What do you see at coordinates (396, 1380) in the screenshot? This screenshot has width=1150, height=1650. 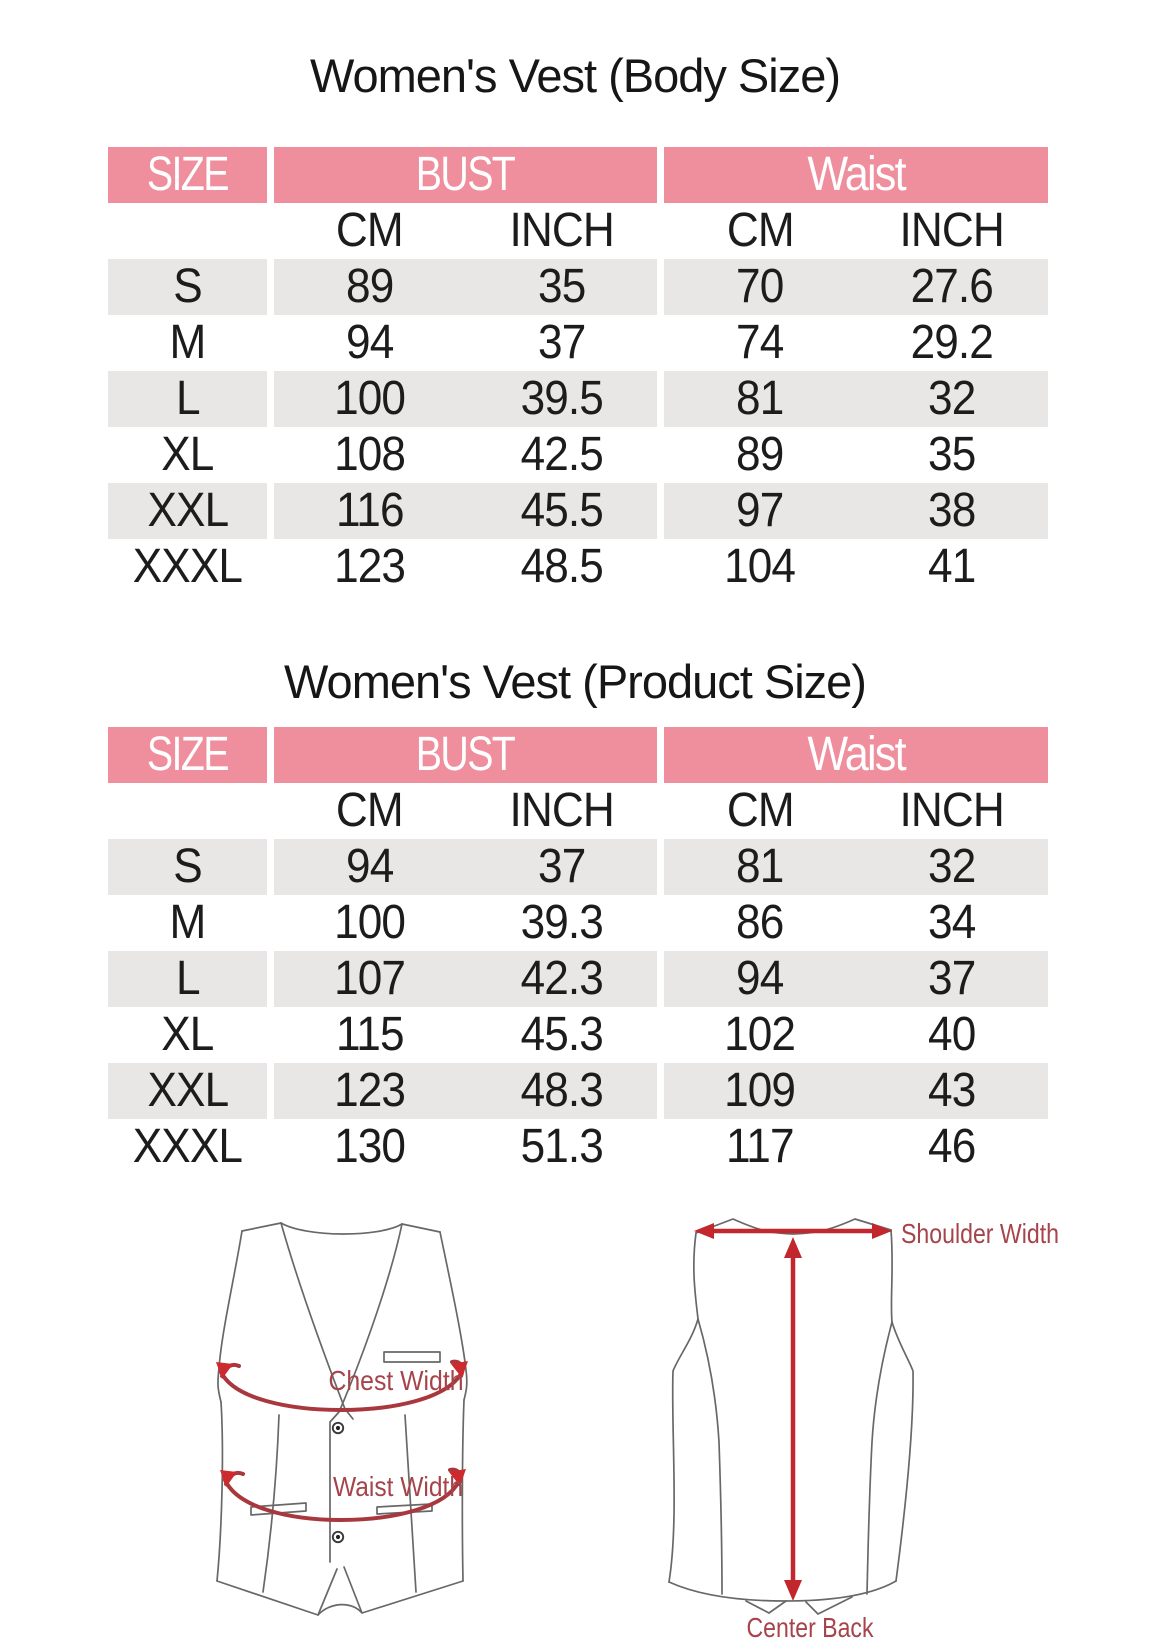 I see `svg-text: Chest Width` at bounding box center [396, 1380].